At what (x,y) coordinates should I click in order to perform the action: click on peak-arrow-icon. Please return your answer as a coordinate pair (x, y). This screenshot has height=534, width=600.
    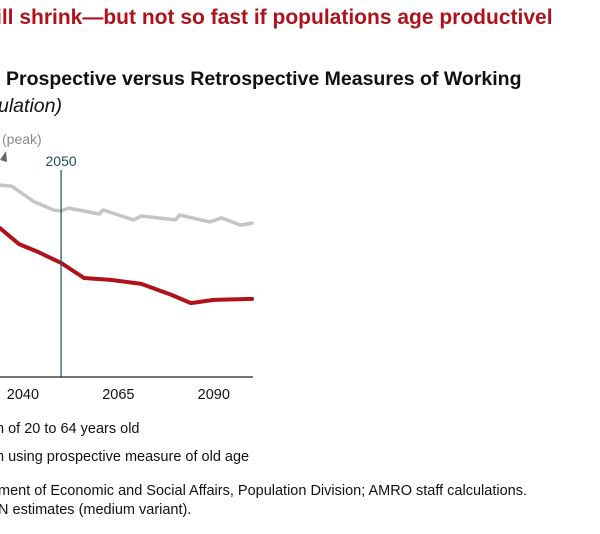
    Looking at the image, I should click on (3, 156).